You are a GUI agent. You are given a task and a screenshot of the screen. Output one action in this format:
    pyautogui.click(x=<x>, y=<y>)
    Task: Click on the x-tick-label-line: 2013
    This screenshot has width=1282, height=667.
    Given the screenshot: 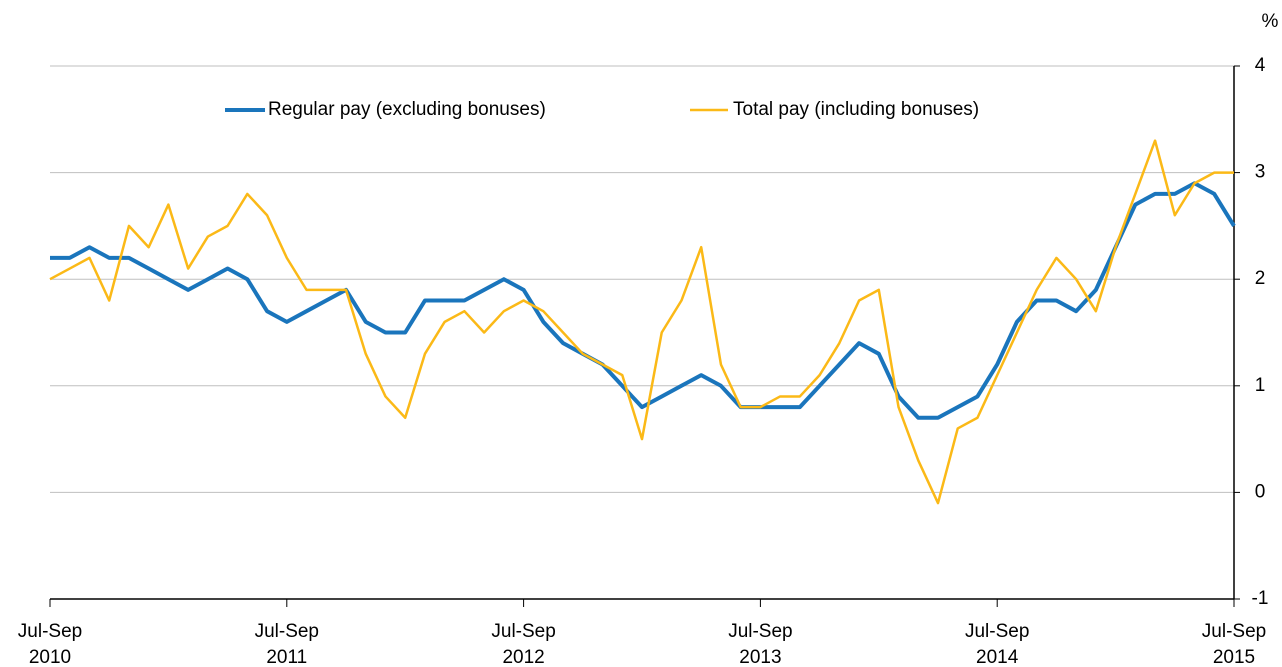 What is the action you would take?
    pyautogui.click(x=760, y=657)
    